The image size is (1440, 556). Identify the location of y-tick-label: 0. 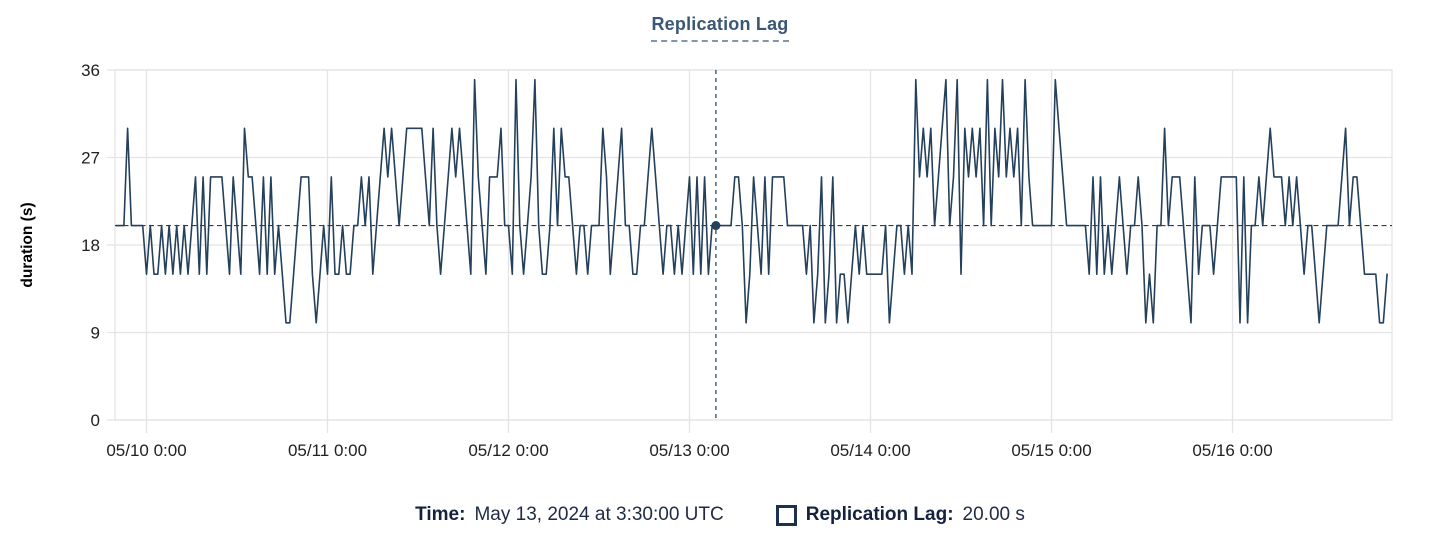
(95, 420).